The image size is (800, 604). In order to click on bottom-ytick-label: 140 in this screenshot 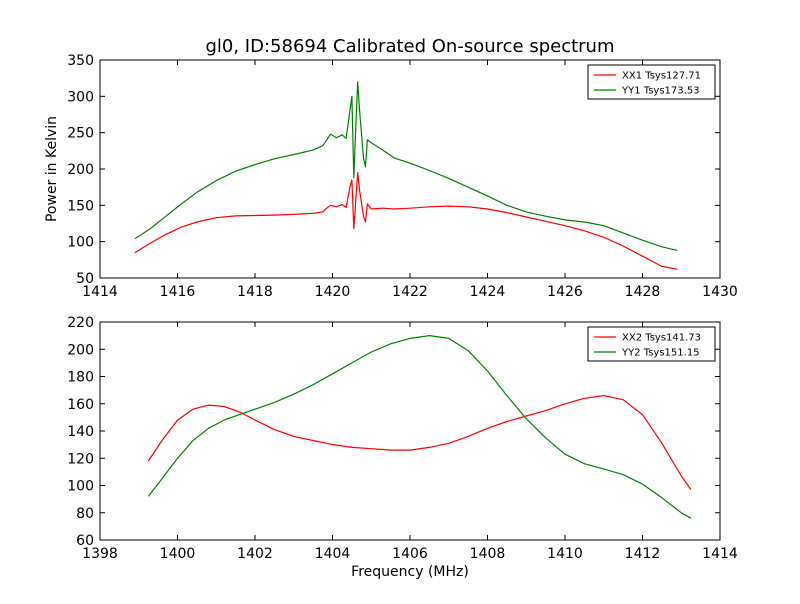, I will do `click(80, 432)`.